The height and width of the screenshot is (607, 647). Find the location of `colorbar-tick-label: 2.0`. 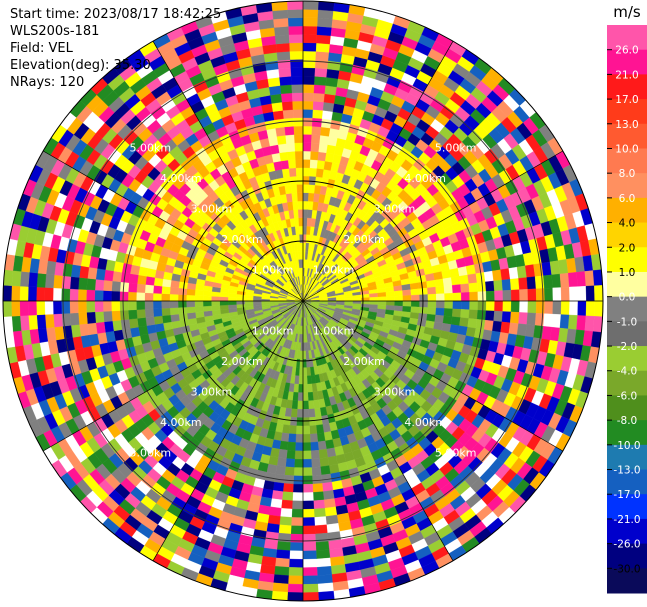

colorbar-tick-label: 2.0 is located at coordinates (627, 248).